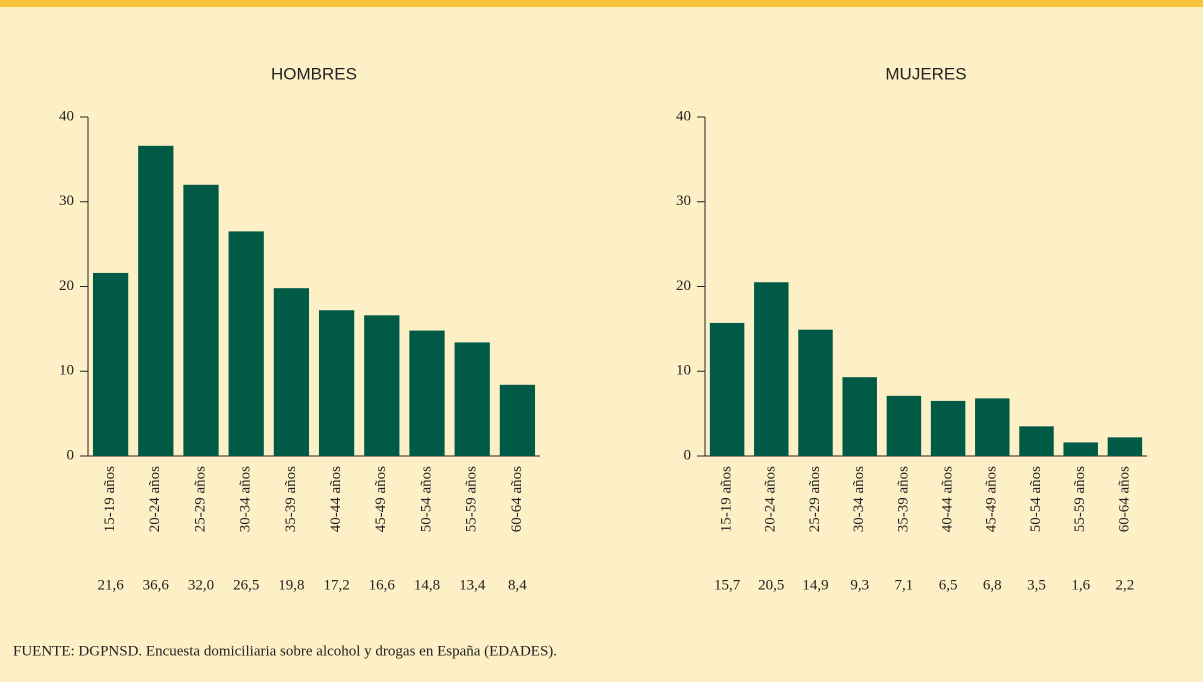 Image resolution: width=1203 pixels, height=682 pixels. Describe the element at coordinates (1036, 585) in the screenshot. I see `value-label: 3,5` at that location.